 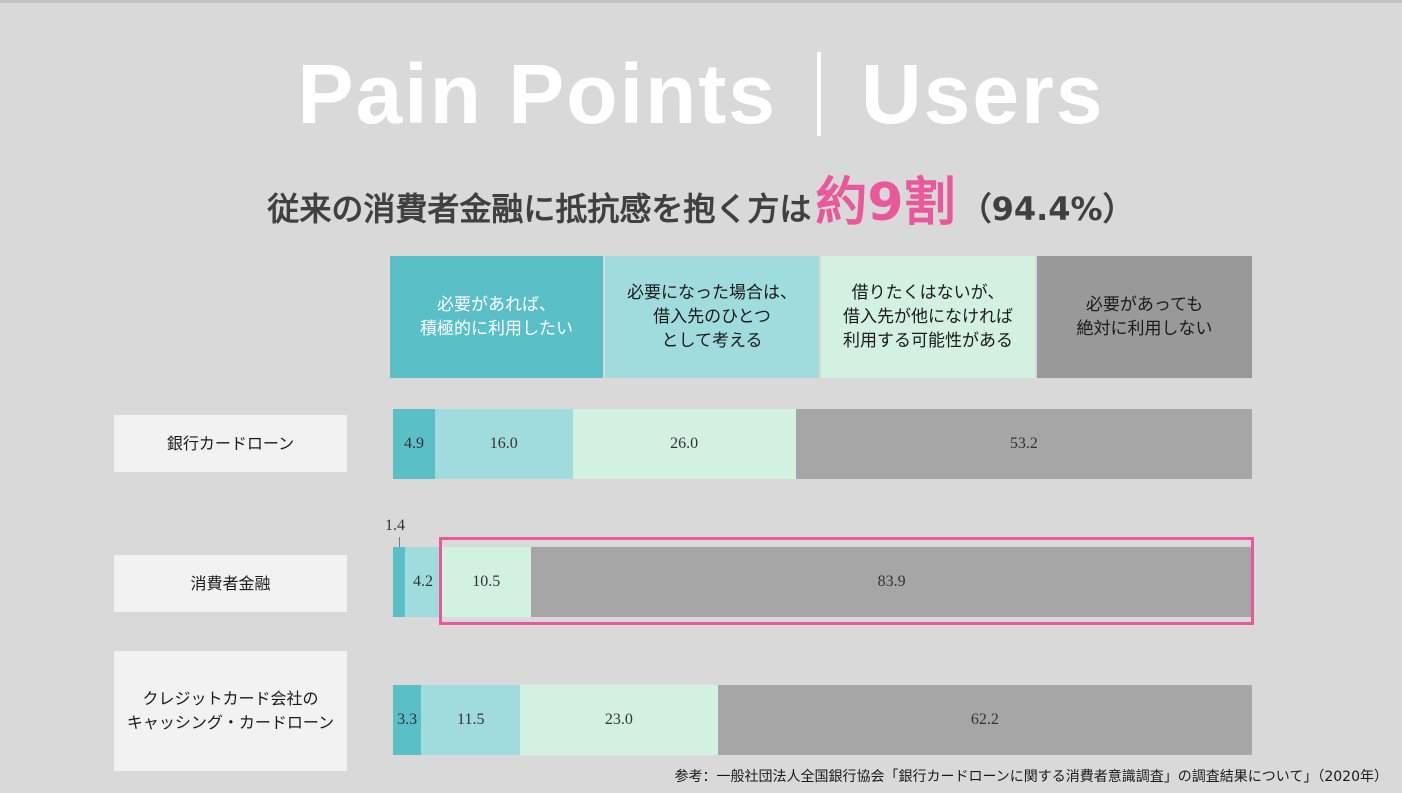 I want to click on subtitle-prefix: 従来の消費者金融に抵抗感を抱く方は, so click(x=539, y=209).